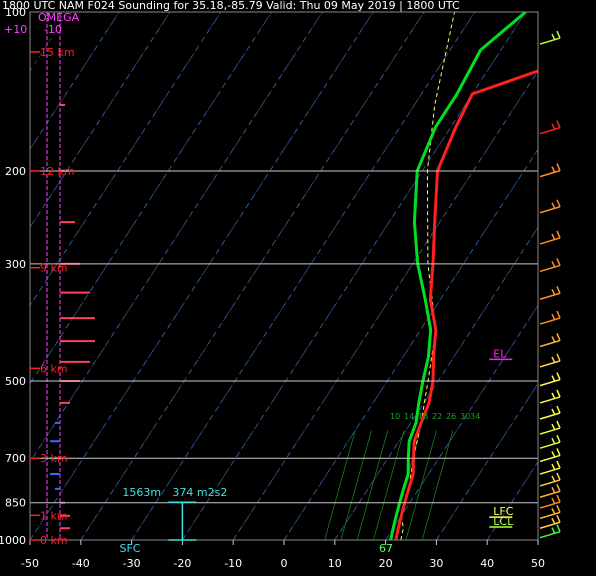 The image size is (596, 576). Describe the element at coordinates (49, 275) in the screenshot. I see `omega-layer: OMEGA +10 -10` at that location.